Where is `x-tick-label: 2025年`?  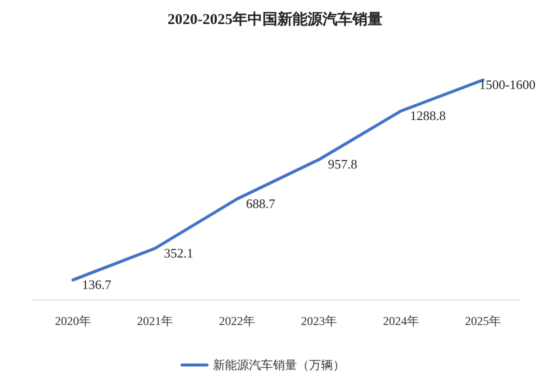 x-tick-label: 2025年 is located at coordinates (483, 321).